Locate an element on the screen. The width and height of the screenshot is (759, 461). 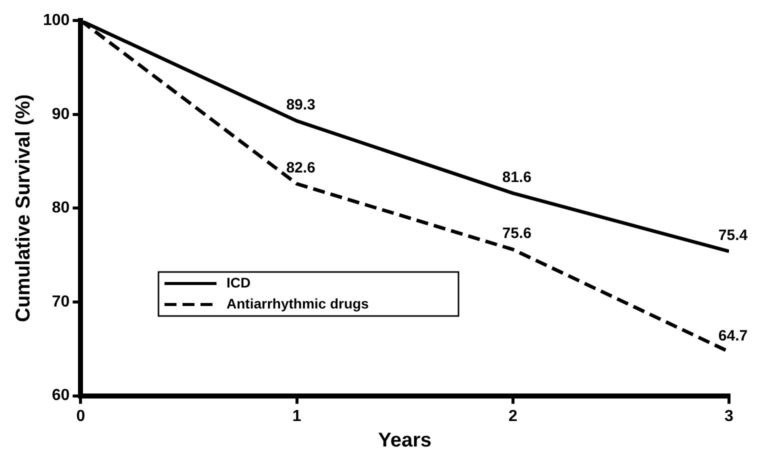
x-tick-label: 3 is located at coordinates (729, 416).